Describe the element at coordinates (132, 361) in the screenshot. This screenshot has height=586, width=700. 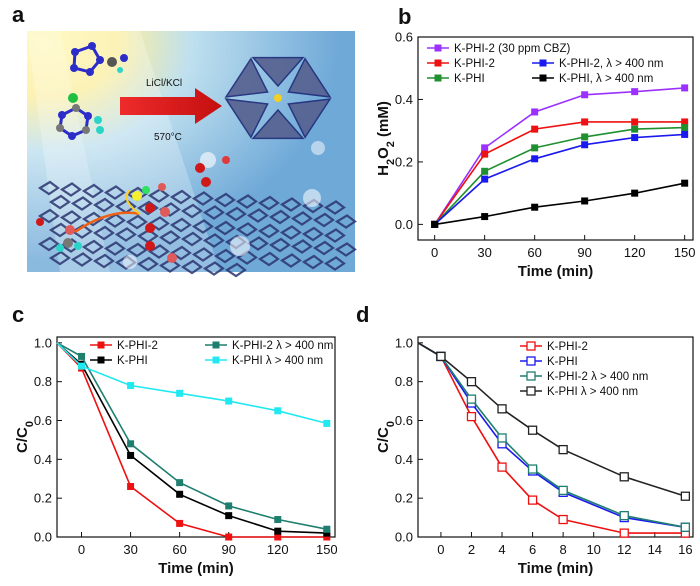
I see `legend-label: K-PHI` at that location.